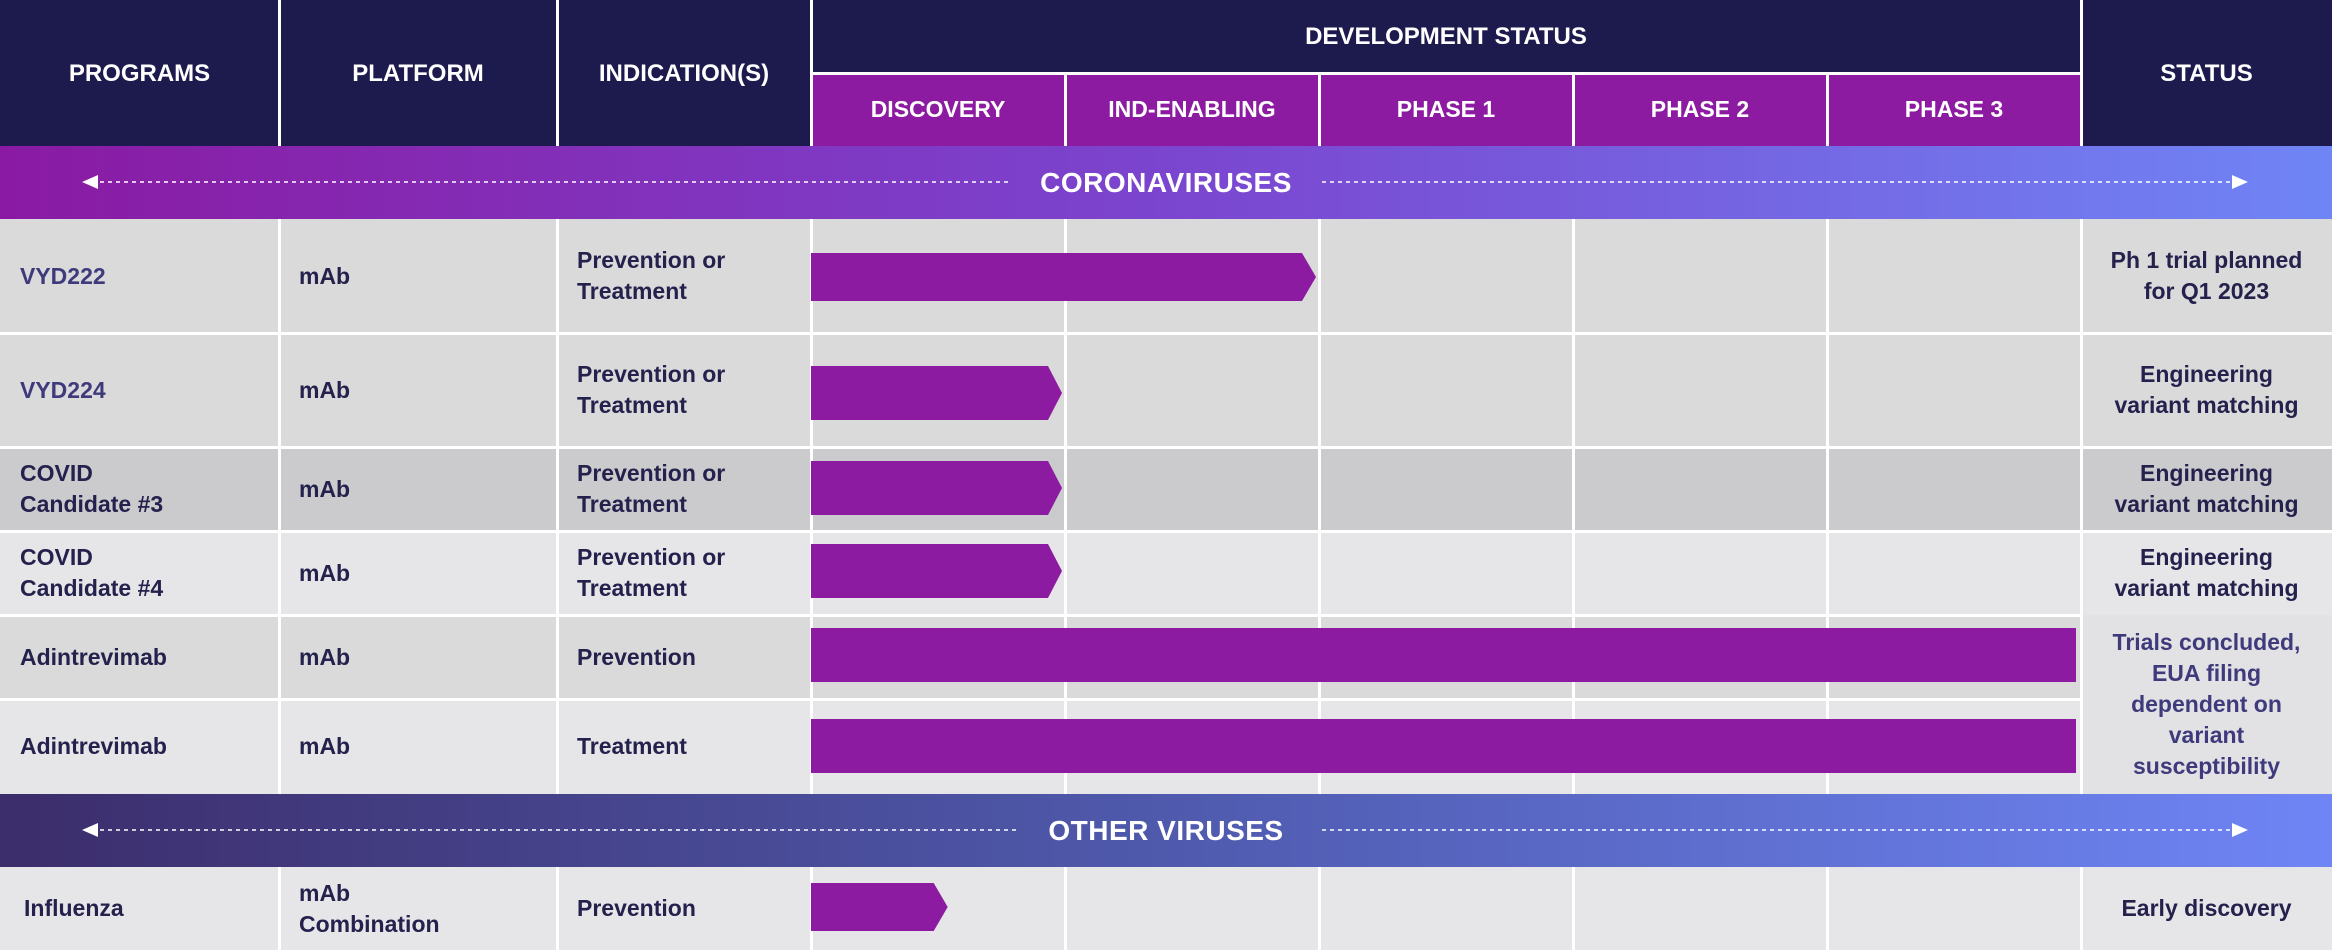 The height and width of the screenshot is (950, 2332). What do you see at coordinates (63, 275) in the screenshot?
I see `program-name: VYD222` at bounding box center [63, 275].